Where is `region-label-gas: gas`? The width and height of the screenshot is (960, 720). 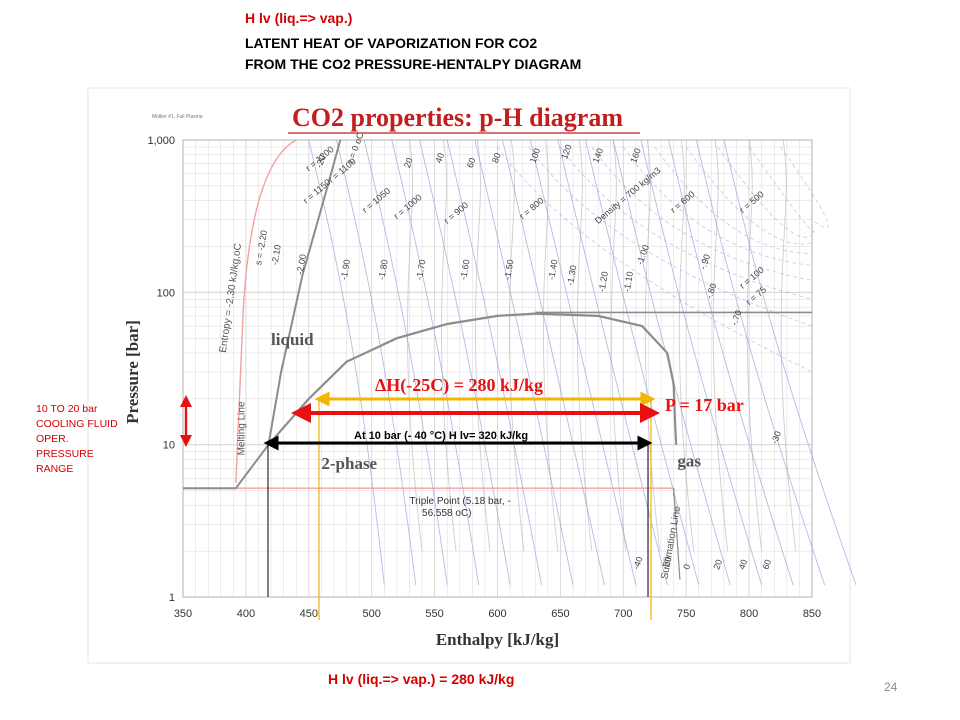
region-label-gas: gas is located at coordinates (689, 460).